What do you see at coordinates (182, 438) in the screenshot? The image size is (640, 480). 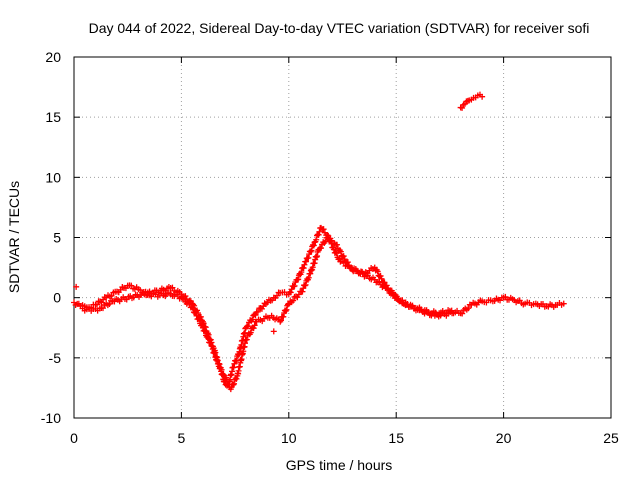 I see `x-tick-label: 5` at bounding box center [182, 438].